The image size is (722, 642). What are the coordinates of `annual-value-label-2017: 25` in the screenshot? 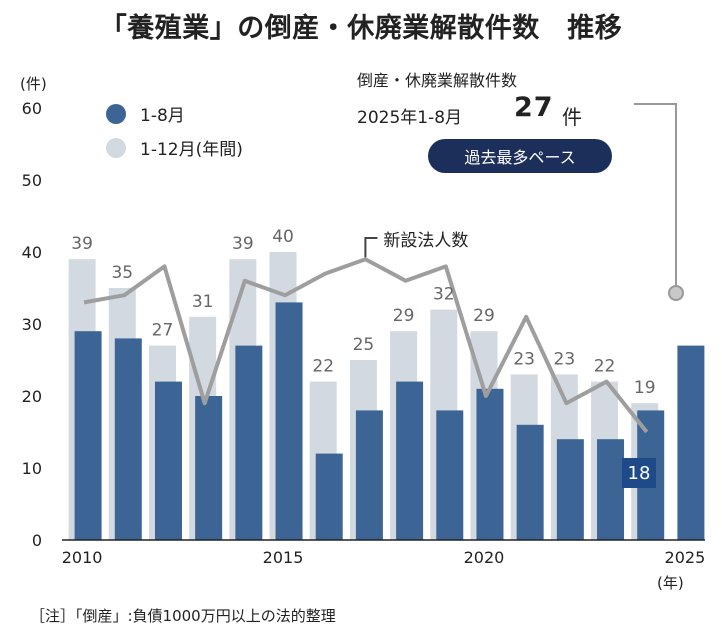 It's located at (364, 345).